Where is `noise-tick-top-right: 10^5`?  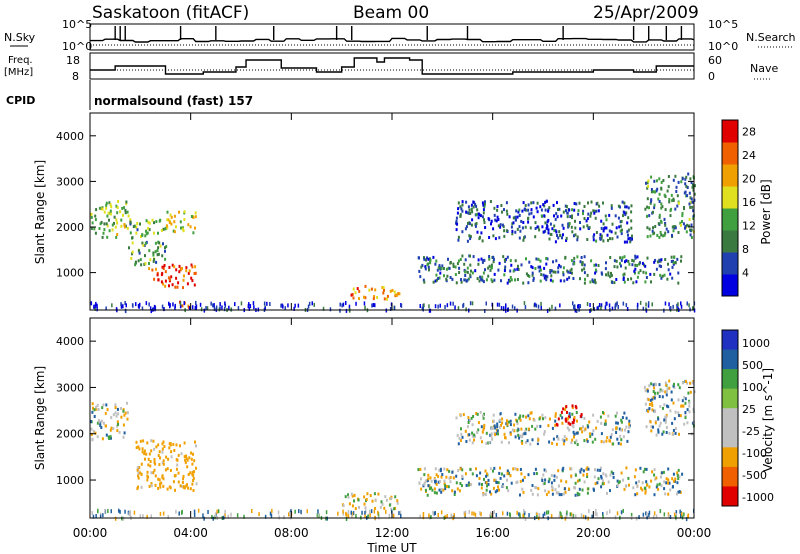
noise-tick-top-right: 10^5 is located at coordinates (723, 24).